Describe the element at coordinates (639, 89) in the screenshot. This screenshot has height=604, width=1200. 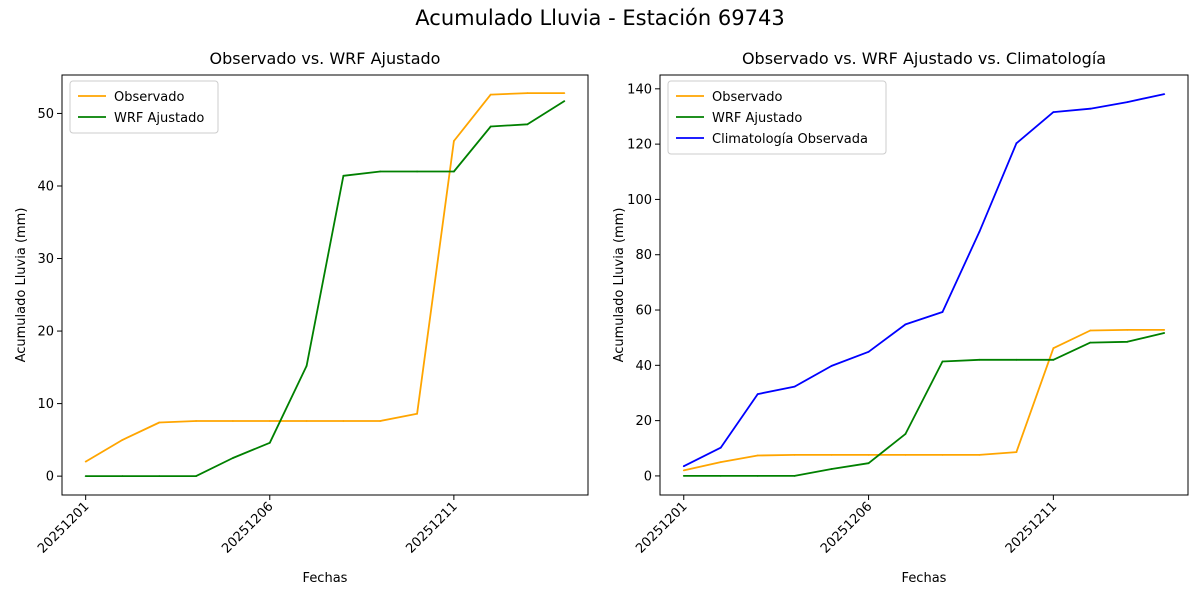
I see `y-tick-label: 140` at that location.